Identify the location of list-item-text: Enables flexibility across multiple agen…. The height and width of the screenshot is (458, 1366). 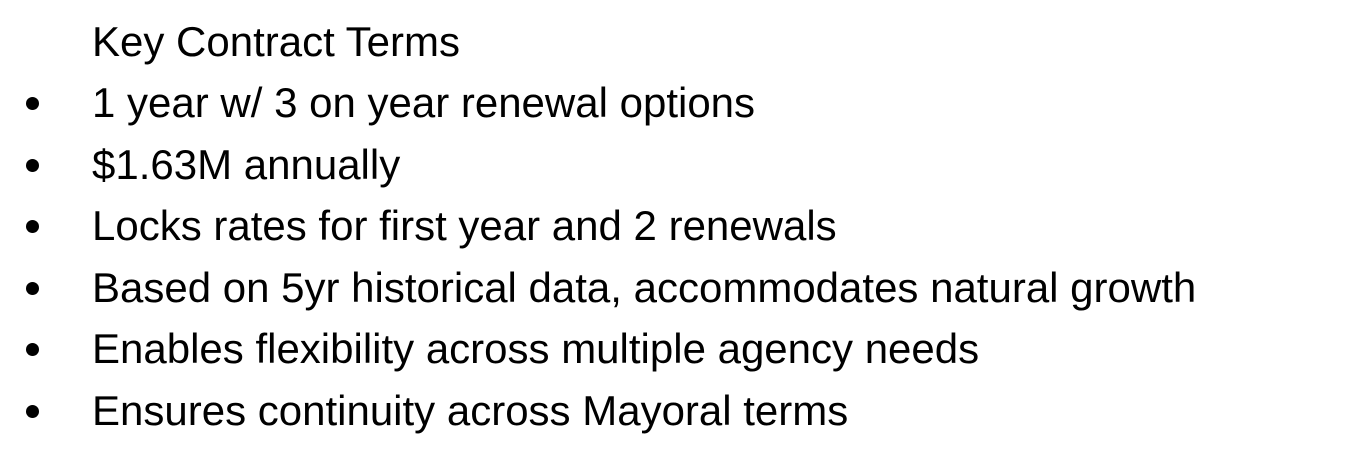
(536, 349).